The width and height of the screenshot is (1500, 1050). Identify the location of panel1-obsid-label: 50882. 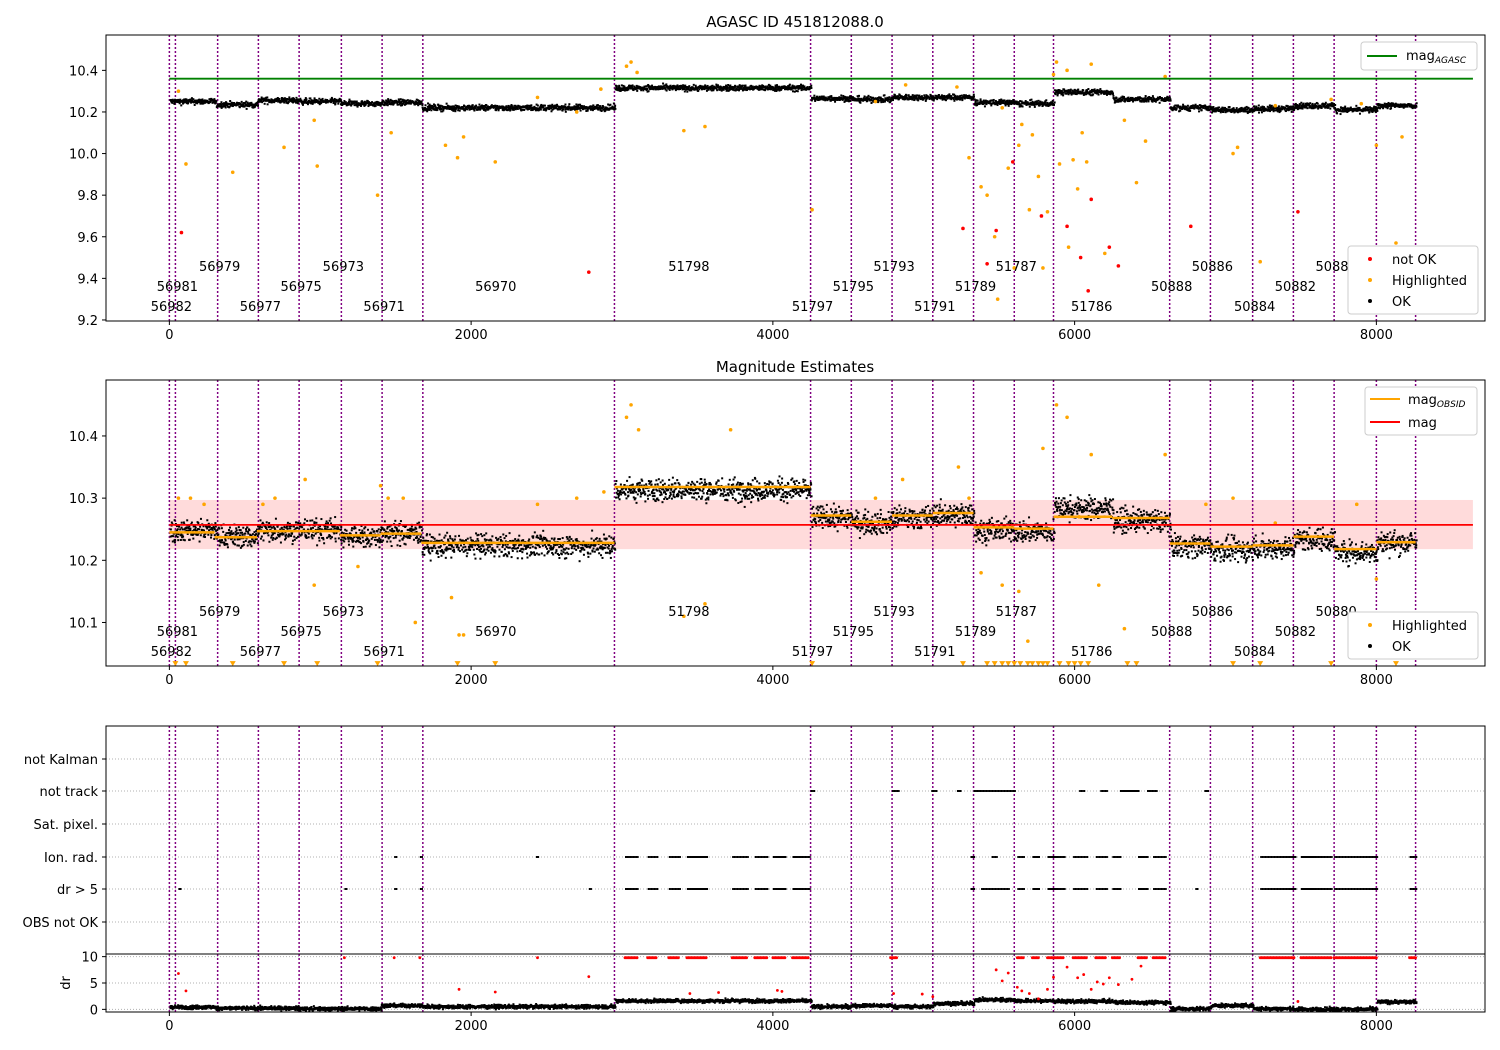
(1295, 287).